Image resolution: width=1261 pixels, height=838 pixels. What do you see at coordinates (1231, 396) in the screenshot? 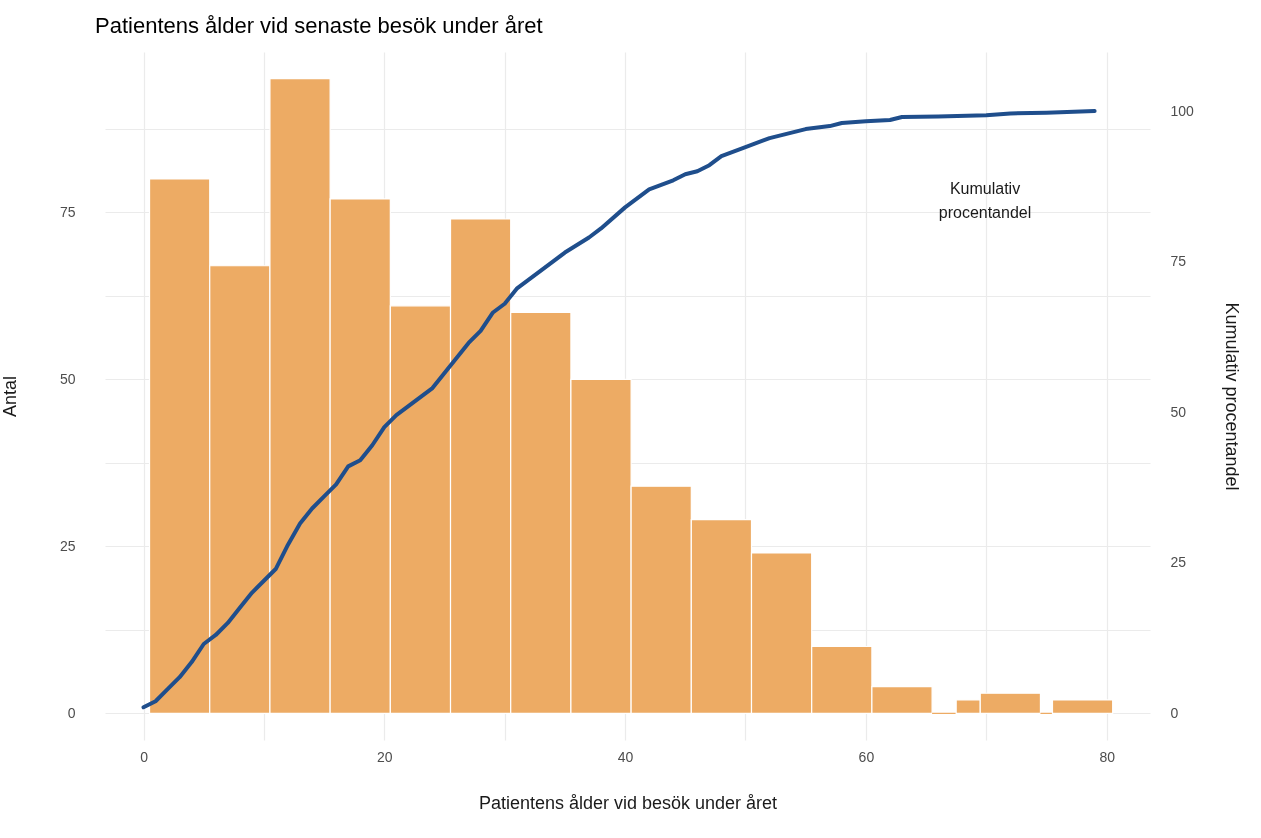
I see `y2-axis-title: Kumulativ procentandel` at bounding box center [1231, 396].